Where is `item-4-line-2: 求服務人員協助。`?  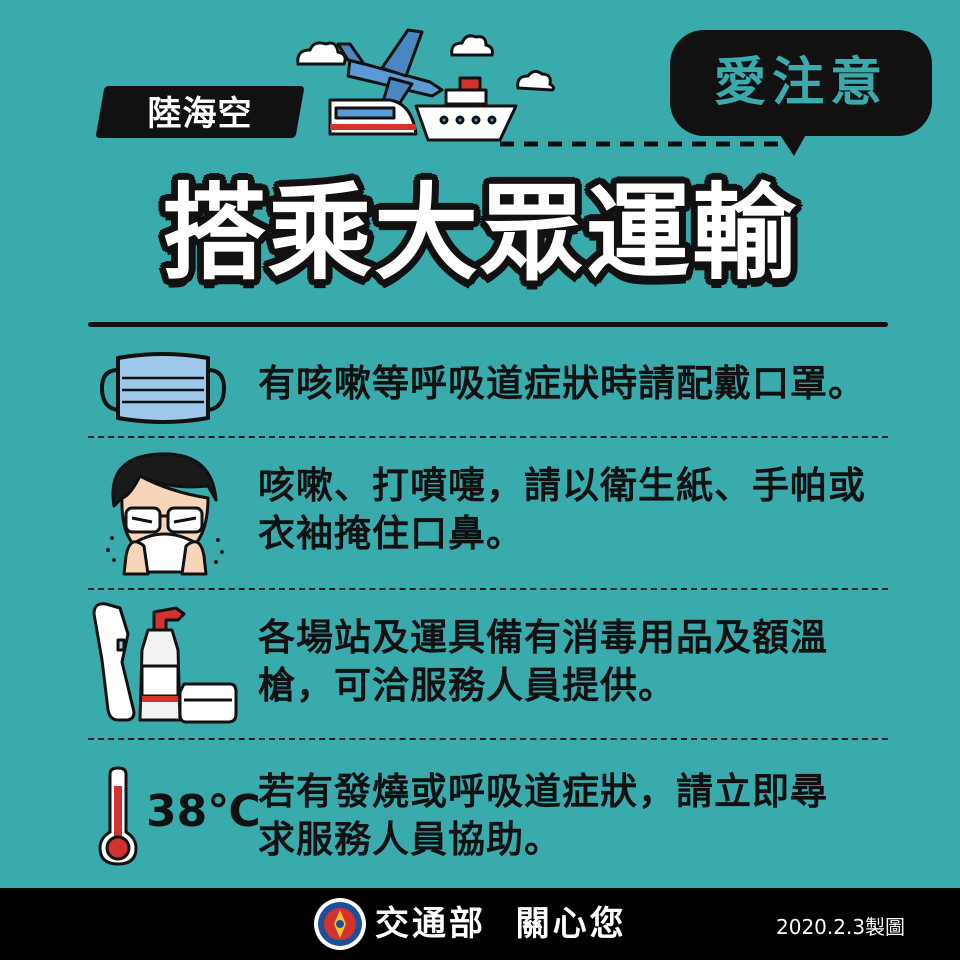
item-4-line-2: 求服務人員協助。 is located at coordinates (410, 839).